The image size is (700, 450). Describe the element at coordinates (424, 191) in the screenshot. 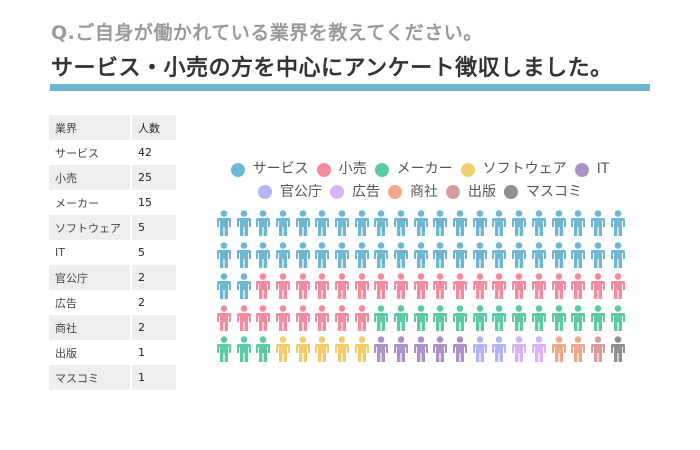

I see `legend-label: 商社` at that location.